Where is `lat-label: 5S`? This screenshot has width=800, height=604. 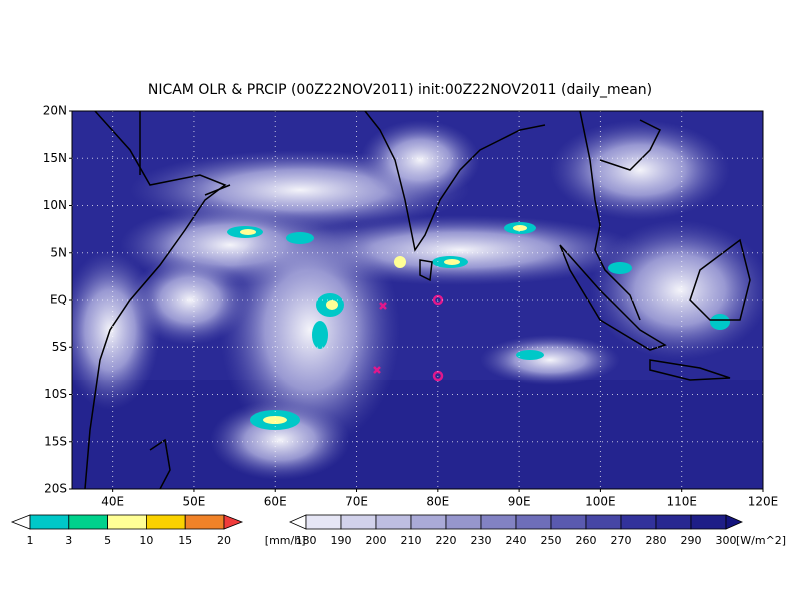 lat-label: 5S is located at coordinates (59, 347).